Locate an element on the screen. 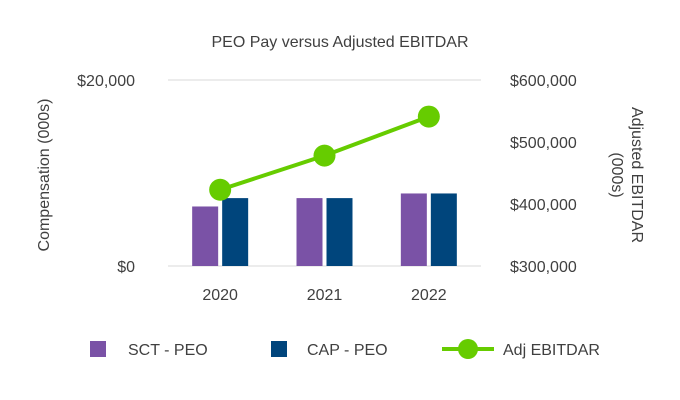 Image resolution: width=680 pixels, height=400 pixels. y-tick-label: $20,000 is located at coordinates (106, 81).